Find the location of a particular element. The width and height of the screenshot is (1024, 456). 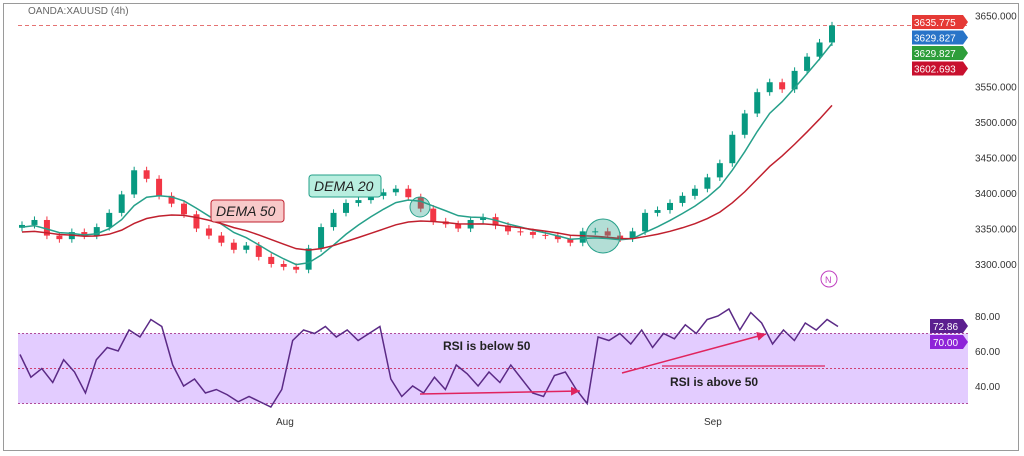

dema20-callout is located at coordinates (345, 186).